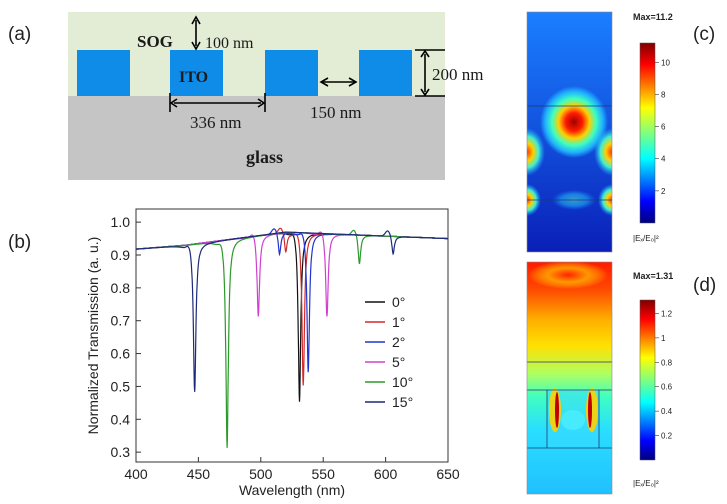  What do you see at coordinates (193, 77) in the screenshot?
I see `ito-label: ITO` at bounding box center [193, 77].